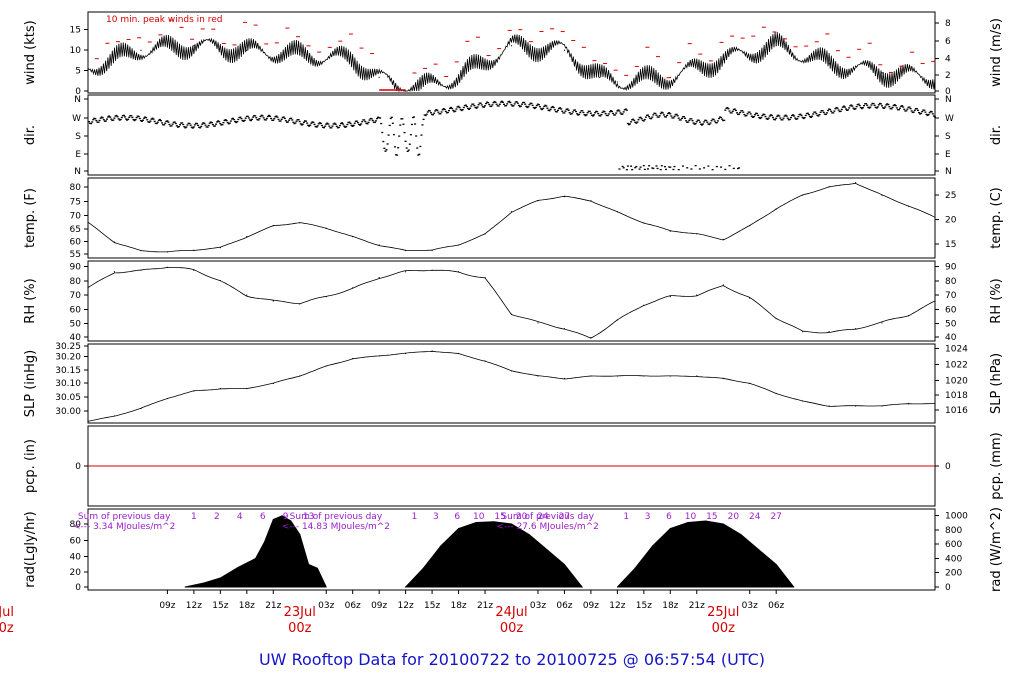  I want to click on hour-label: 6, so click(669, 517).